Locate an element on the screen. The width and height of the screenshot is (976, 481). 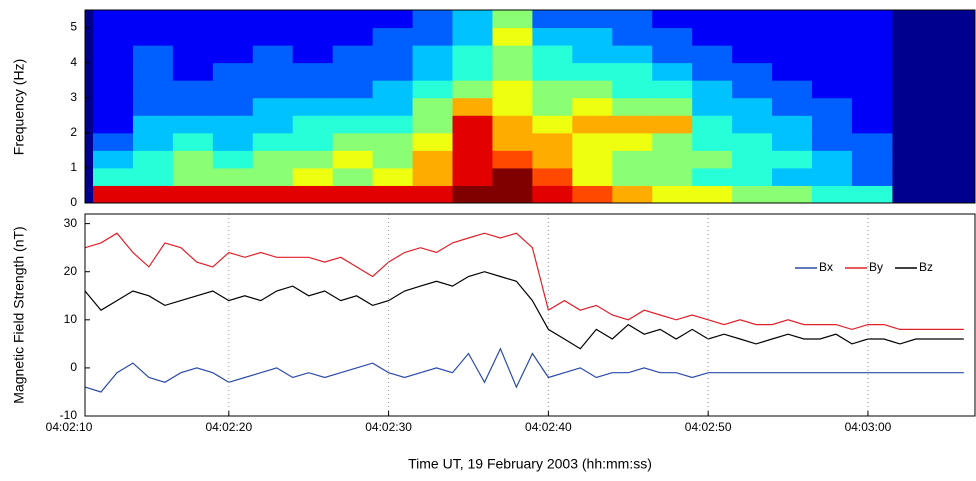
y-tick-label: 10 is located at coordinates (71, 319).